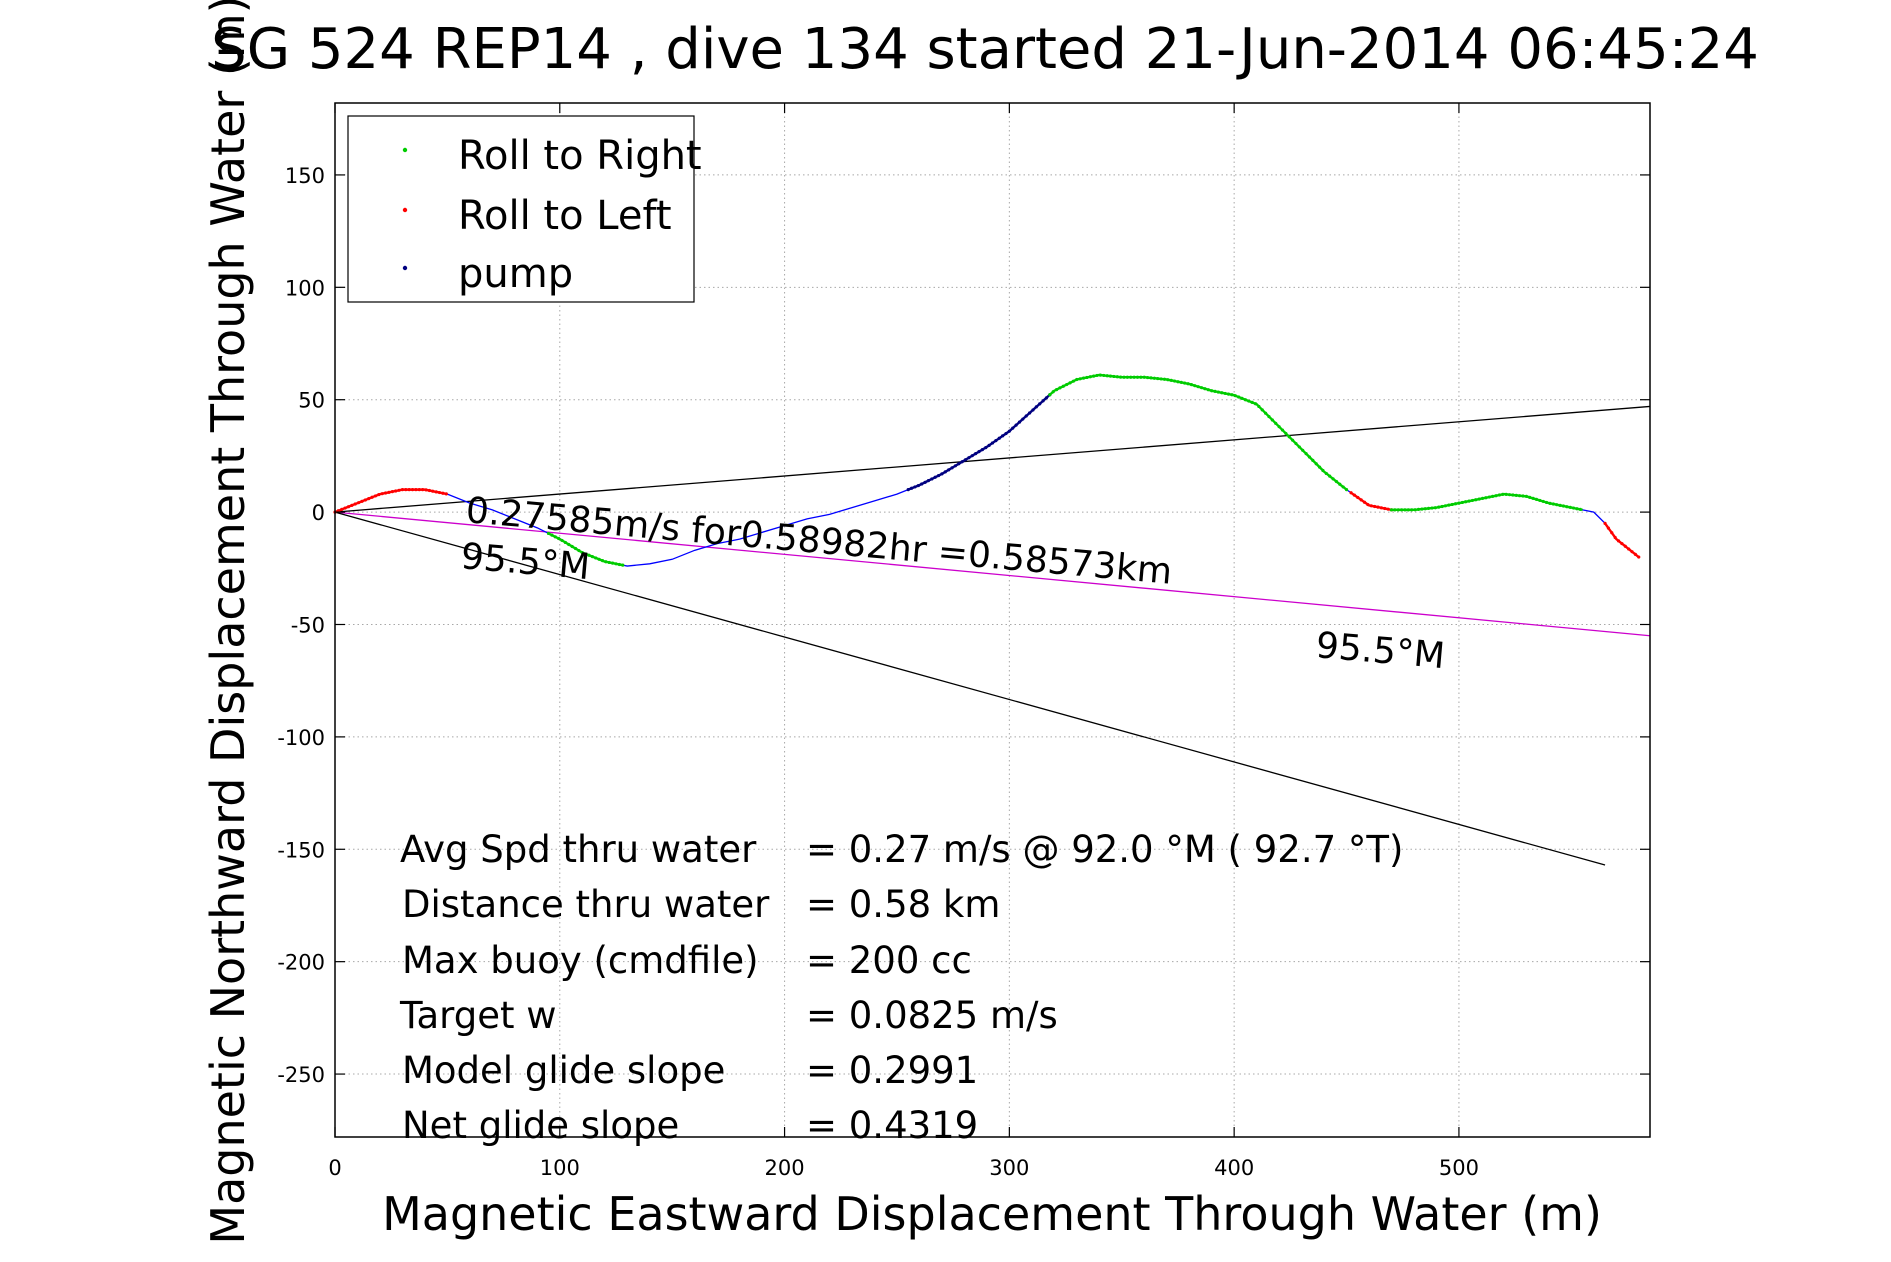 The width and height of the screenshot is (1891, 1262). I want to click on stat-value-avg-speed: = 0.27 m/s @ 92.0 °M ( 92.7 °T), so click(1104, 849).